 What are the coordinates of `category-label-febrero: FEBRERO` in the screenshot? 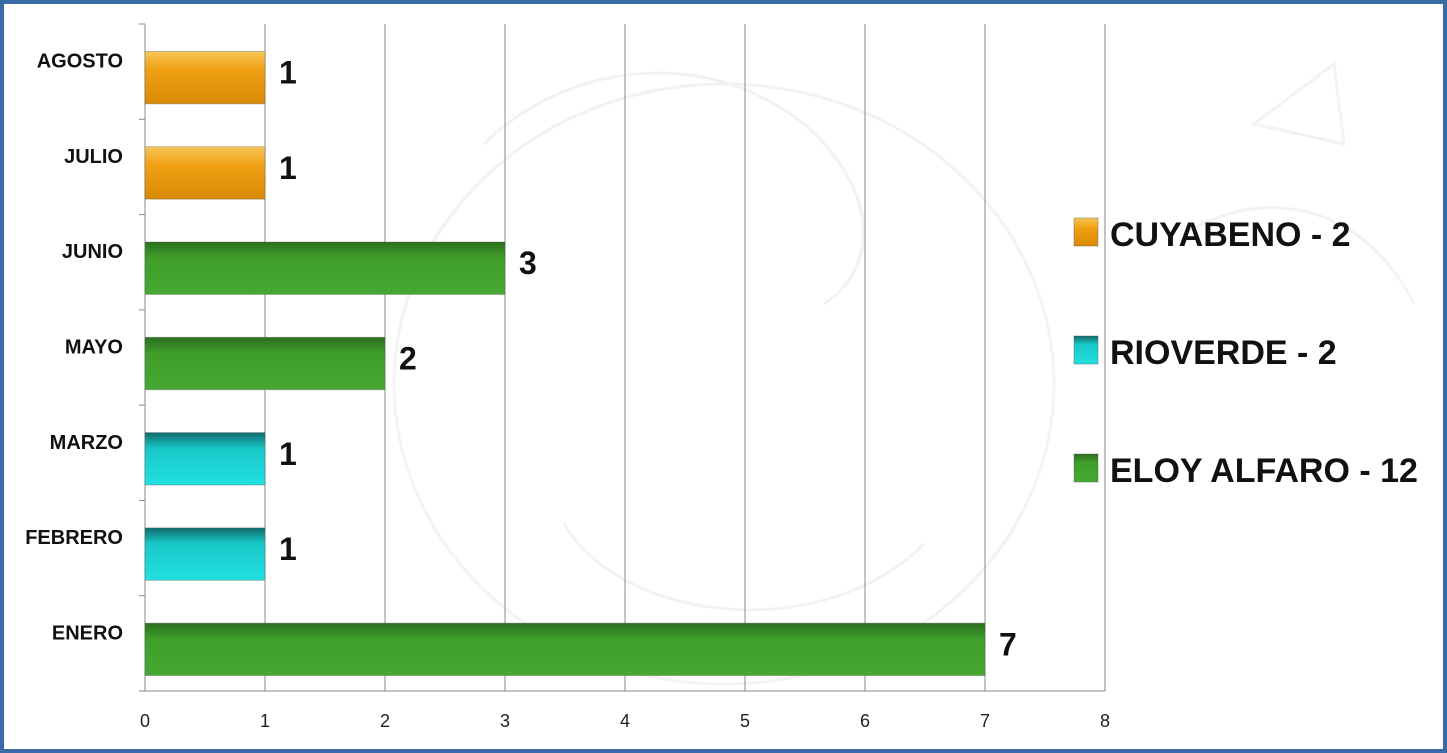 It's located at (74, 538).